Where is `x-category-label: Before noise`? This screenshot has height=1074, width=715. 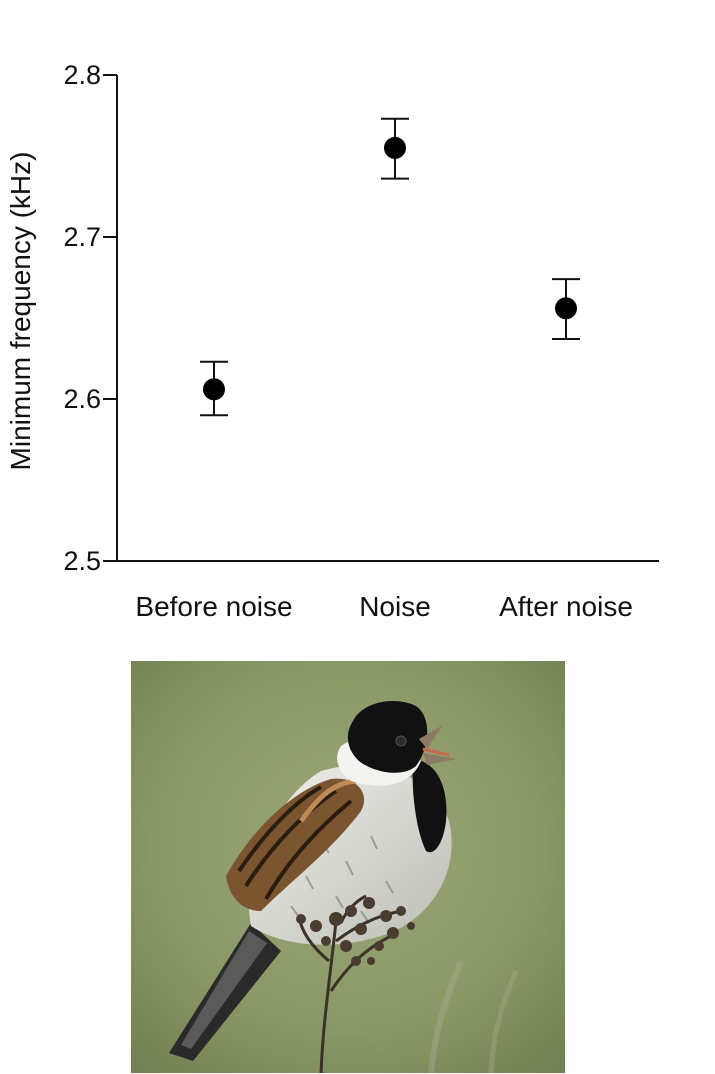
x-category-label: Before noise is located at coordinates (213, 606).